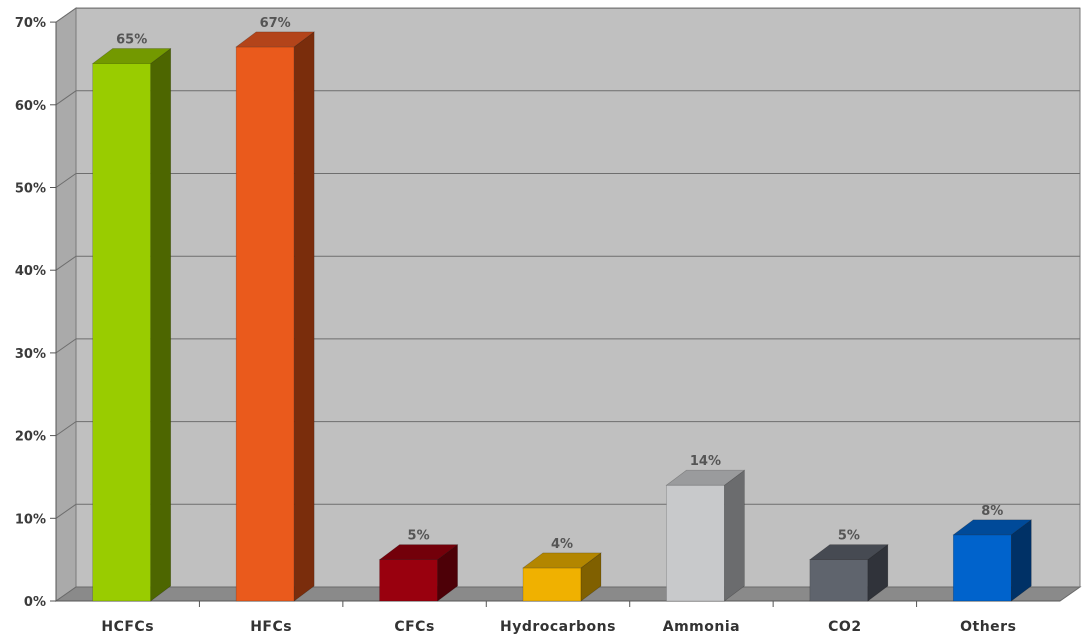  Describe the element at coordinates (35, 602) in the screenshot. I see `y-tick-label: 0%` at that location.